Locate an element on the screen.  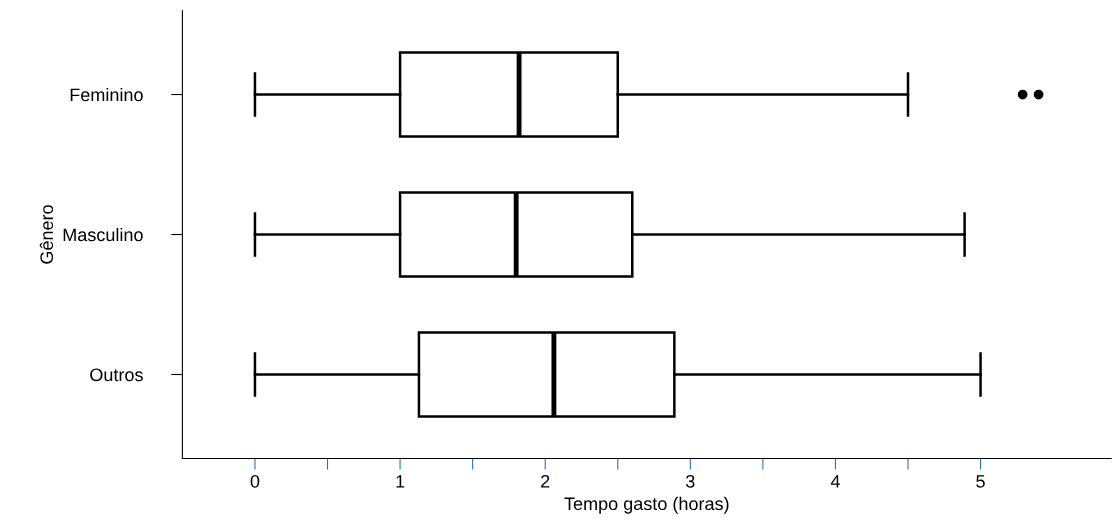
y-axis-title: Gênero is located at coordinates (46, 234).